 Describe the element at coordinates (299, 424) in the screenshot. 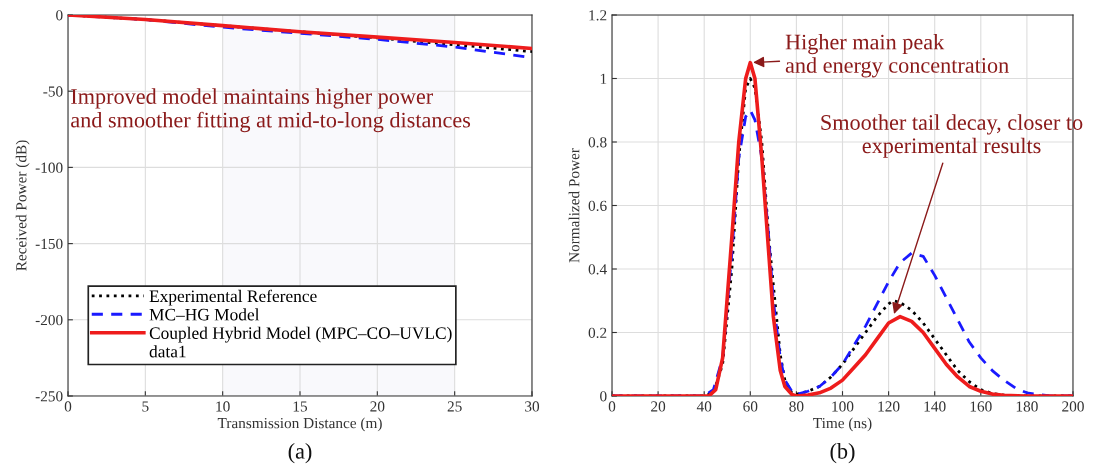

I see `x-axis-title: Transmission Distance (m)` at that location.